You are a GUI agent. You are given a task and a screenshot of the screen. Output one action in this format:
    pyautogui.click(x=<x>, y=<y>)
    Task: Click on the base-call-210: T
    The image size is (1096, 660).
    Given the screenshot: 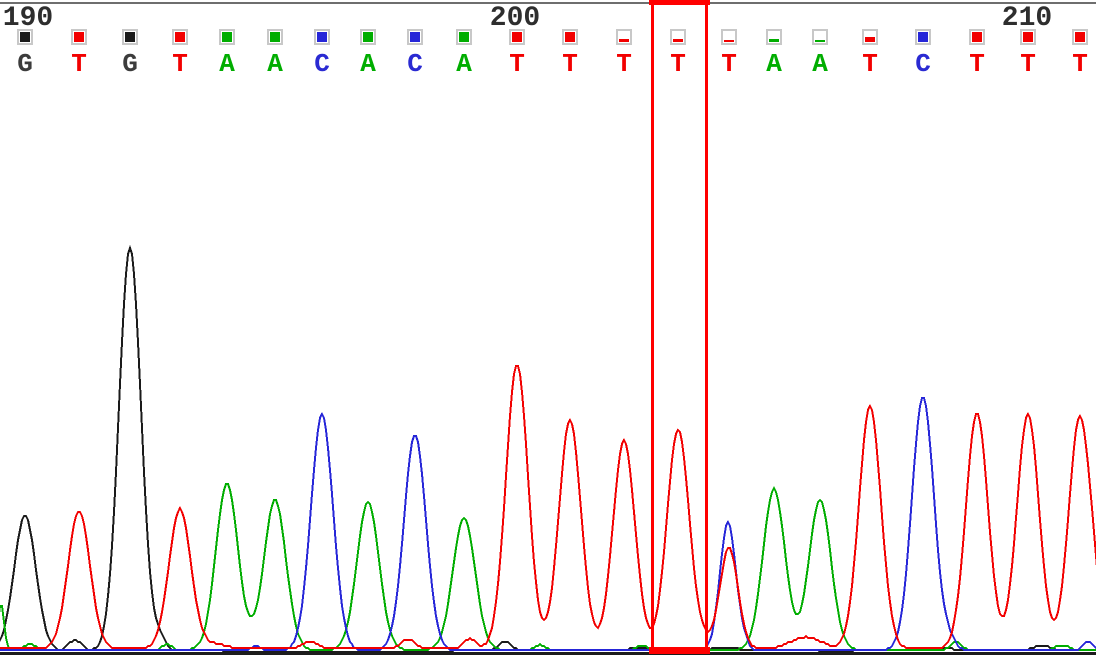 What is the action you would take?
    pyautogui.click(x=1028, y=64)
    